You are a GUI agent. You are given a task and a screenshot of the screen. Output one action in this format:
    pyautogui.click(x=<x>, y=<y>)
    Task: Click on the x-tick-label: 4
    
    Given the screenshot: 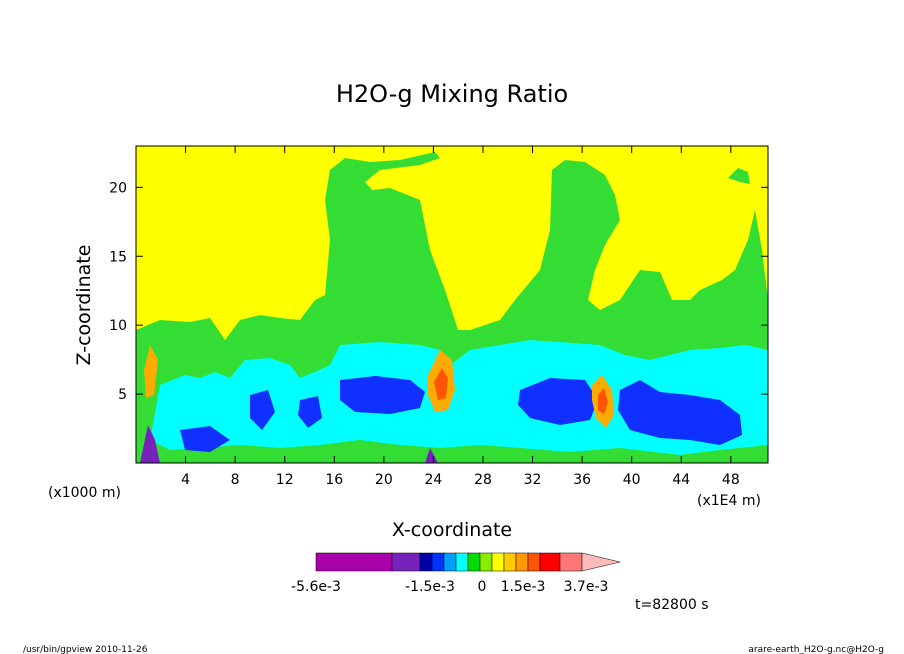 What is the action you would take?
    pyautogui.click(x=185, y=480)
    